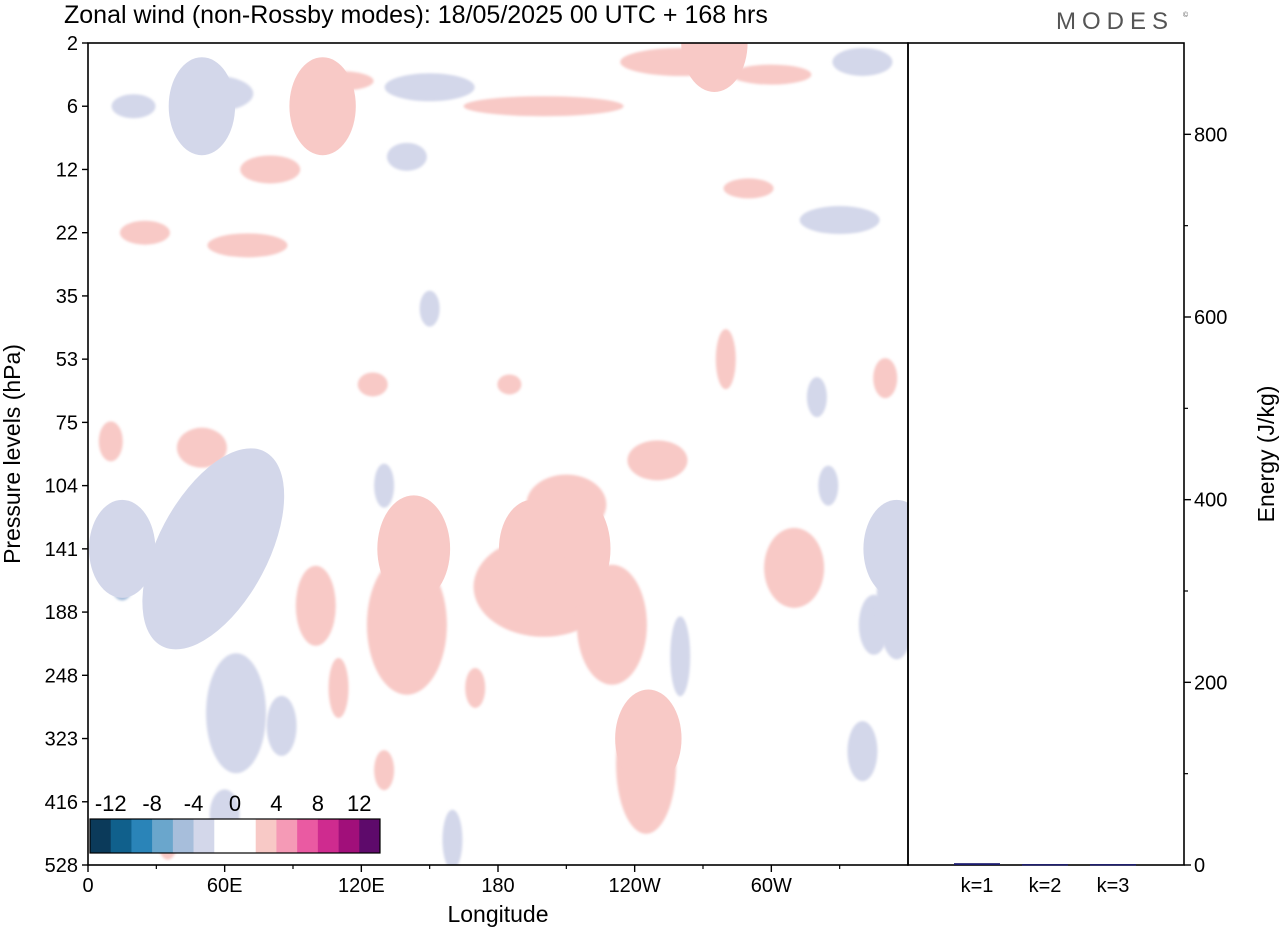 The image size is (1280, 930). Describe the element at coordinates (771, 886) in the screenshot. I see `x-tick-label: 60W` at that location.